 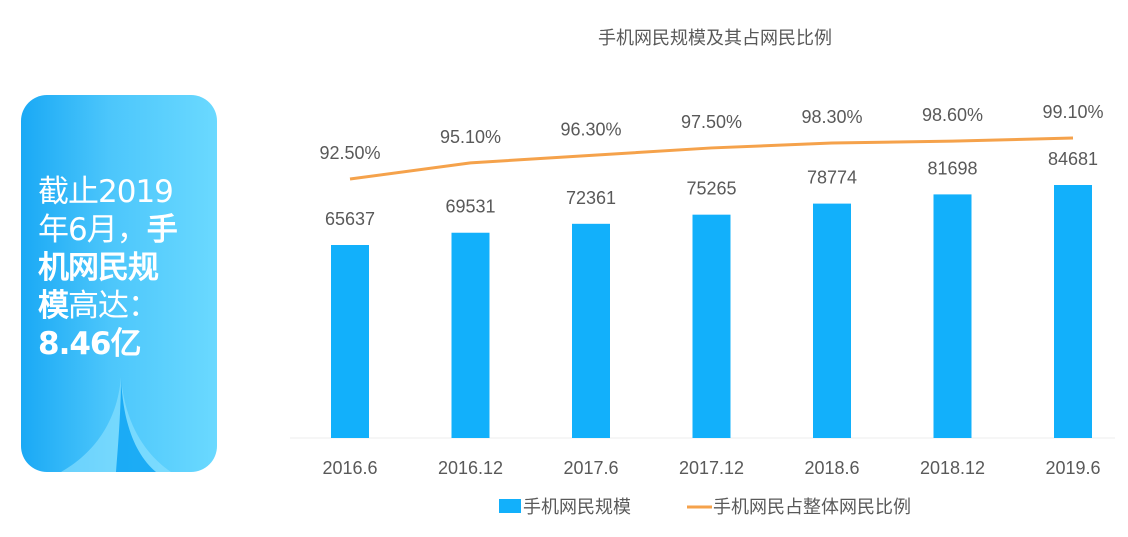 What do you see at coordinates (812, 507) in the screenshot?
I see `legend-label-line: 手机网民占整体网民比例` at bounding box center [812, 507].